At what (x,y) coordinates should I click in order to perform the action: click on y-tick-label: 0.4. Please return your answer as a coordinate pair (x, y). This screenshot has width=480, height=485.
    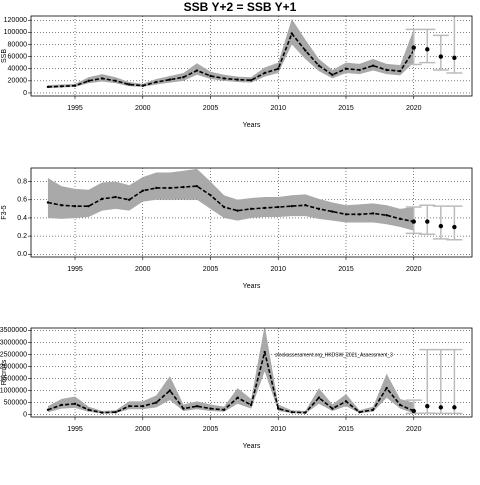
    Looking at the image, I should click on (22, 218).